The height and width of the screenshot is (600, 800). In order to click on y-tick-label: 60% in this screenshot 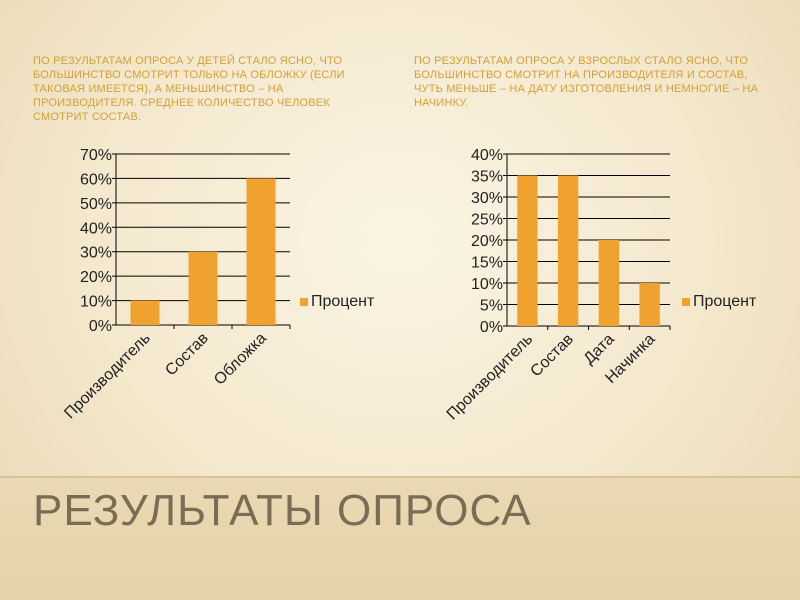, I will do `click(96, 179)`.